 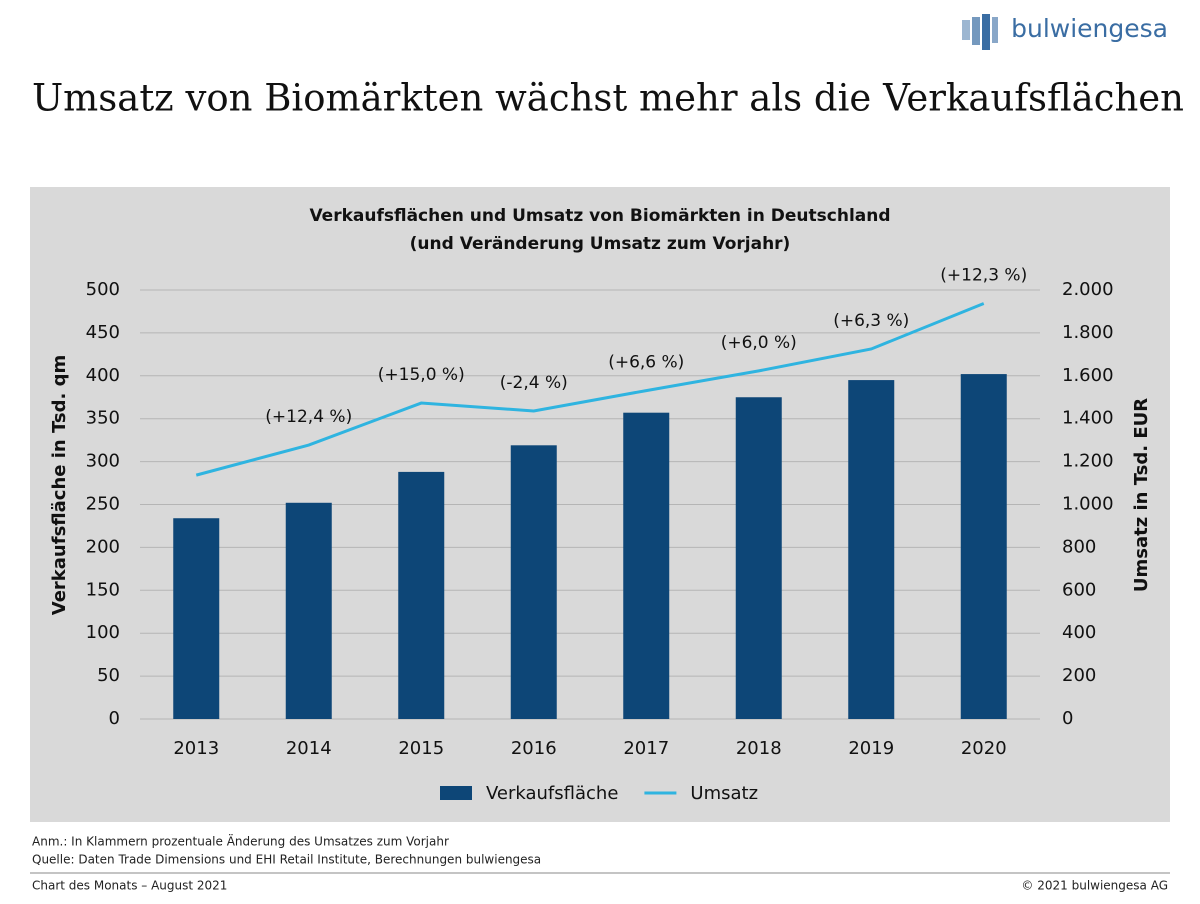 I want to click on change-label: (+6,6 %), so click(x=646, y=363).